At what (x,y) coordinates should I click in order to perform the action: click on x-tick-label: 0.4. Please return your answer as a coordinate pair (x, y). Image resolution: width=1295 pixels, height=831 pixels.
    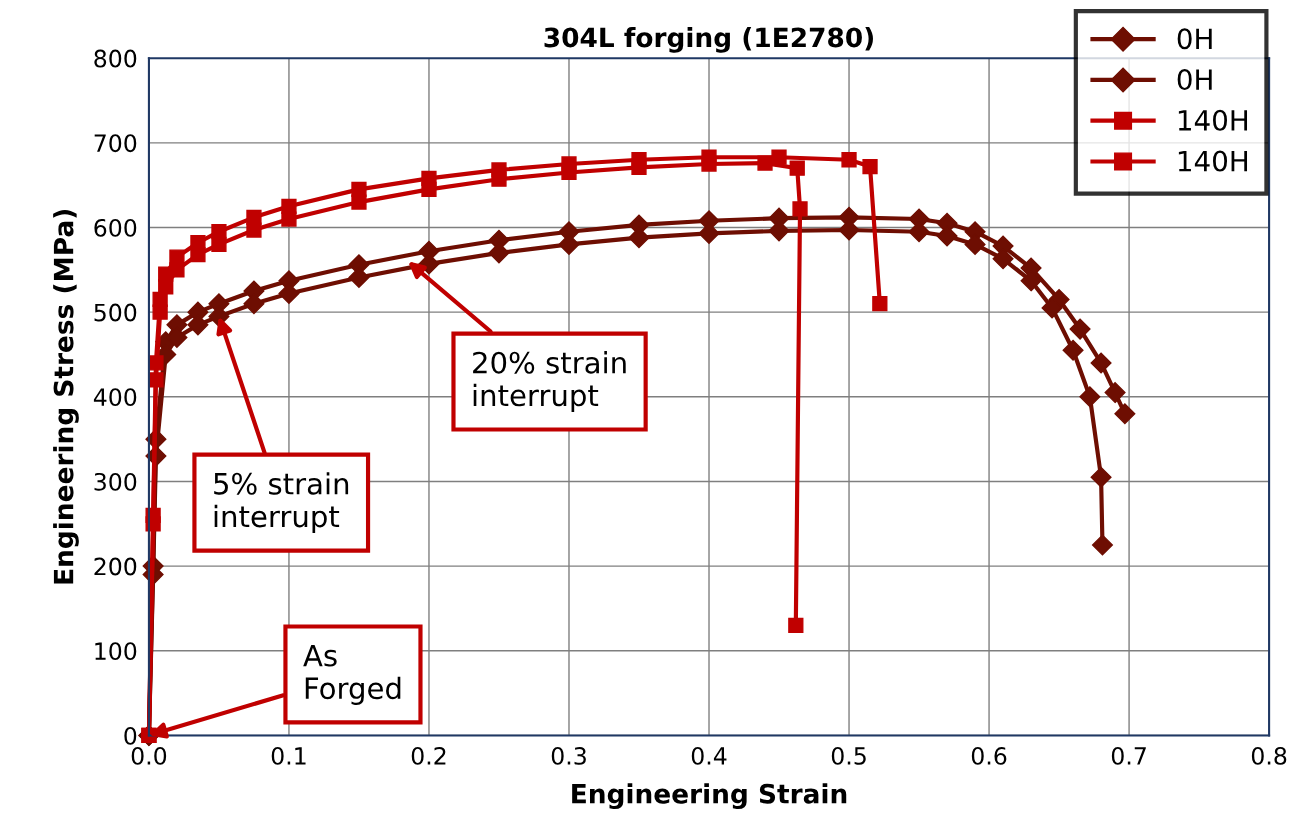
    Looking at the image, I should click on (709, 755).